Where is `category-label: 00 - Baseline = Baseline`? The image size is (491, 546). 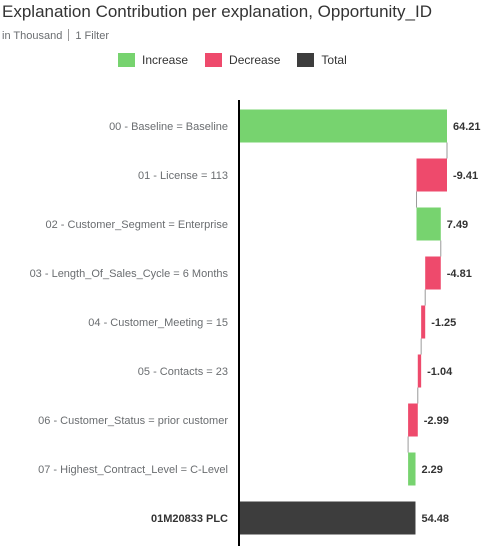
category-label: 00 - Baseline = Baseline is located at coordinates (168, 127).